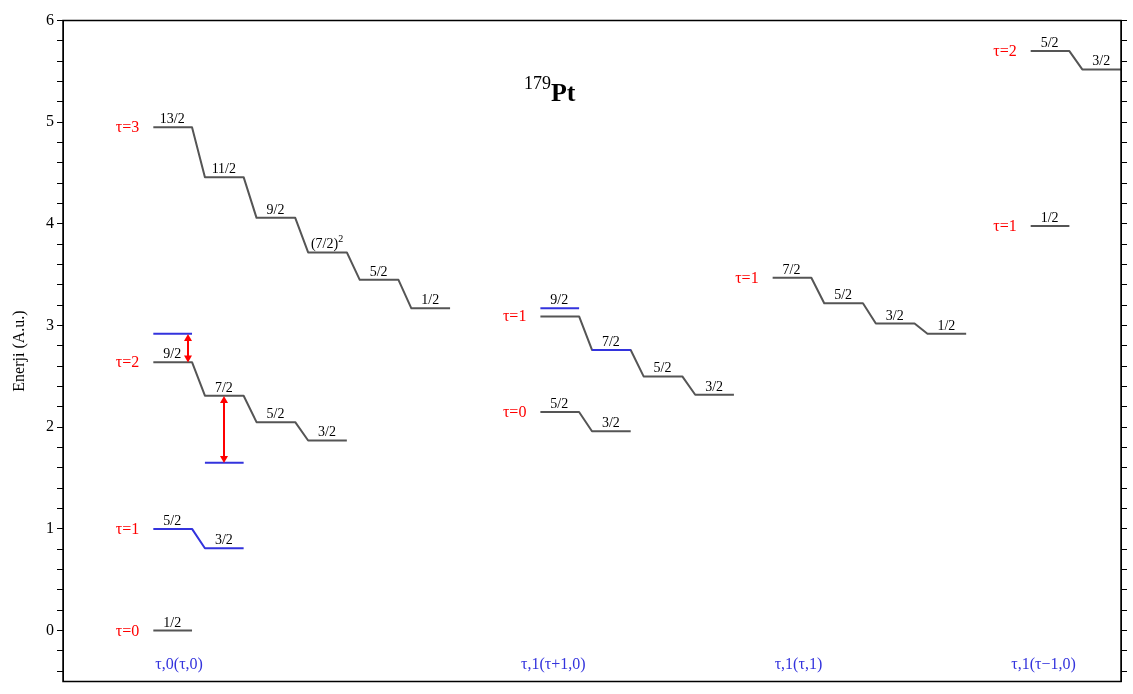 The height and width of the screenshot is (694, 1133). Describe the element at coordinates (127, 127) in the screenshot. I see `series-label: τ=3` at that location.